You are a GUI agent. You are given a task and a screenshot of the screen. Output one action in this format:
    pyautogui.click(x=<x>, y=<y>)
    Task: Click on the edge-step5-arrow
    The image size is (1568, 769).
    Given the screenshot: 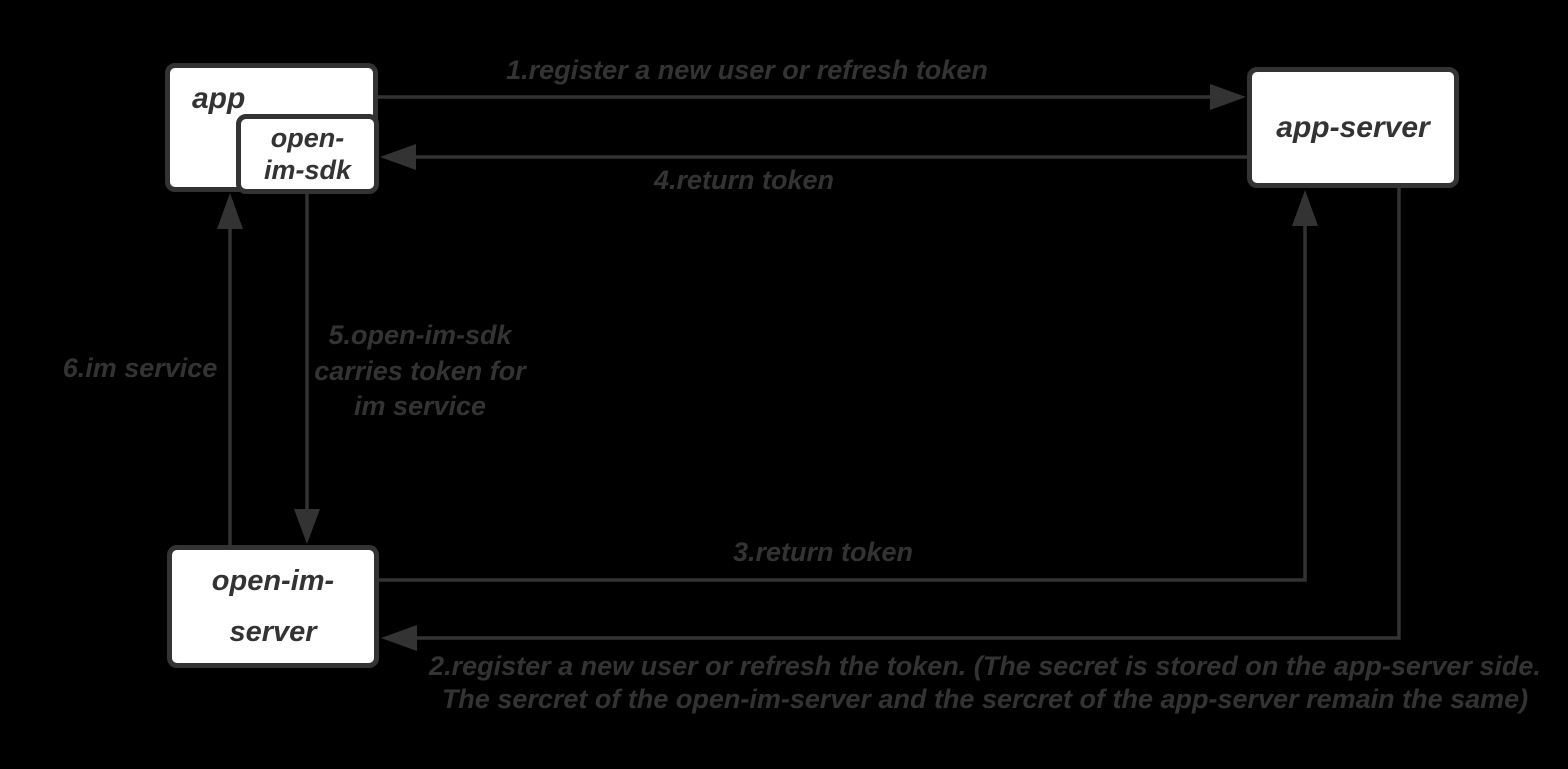 What is the action you would take?
    pyautogui.click(x=307, y=368)
    